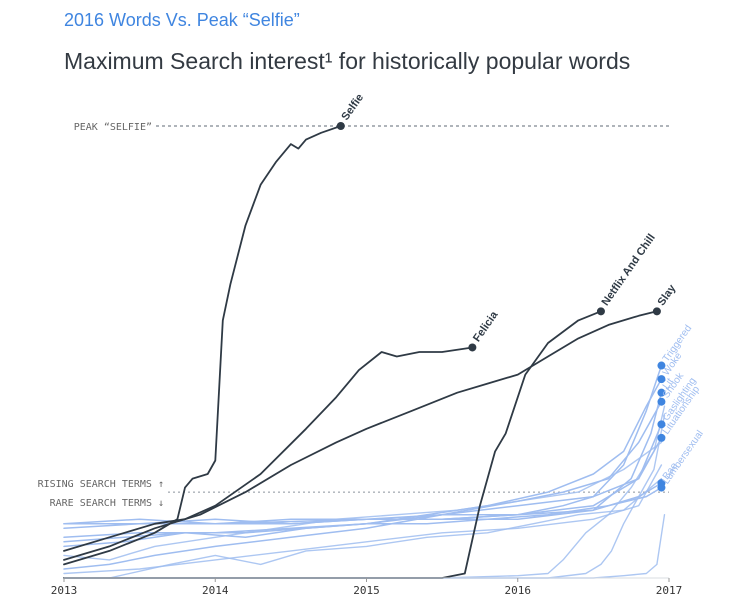  Describe the element at coordinates (667, 295) in the screenshot. I see `series-label-slay: Slay` at that location.